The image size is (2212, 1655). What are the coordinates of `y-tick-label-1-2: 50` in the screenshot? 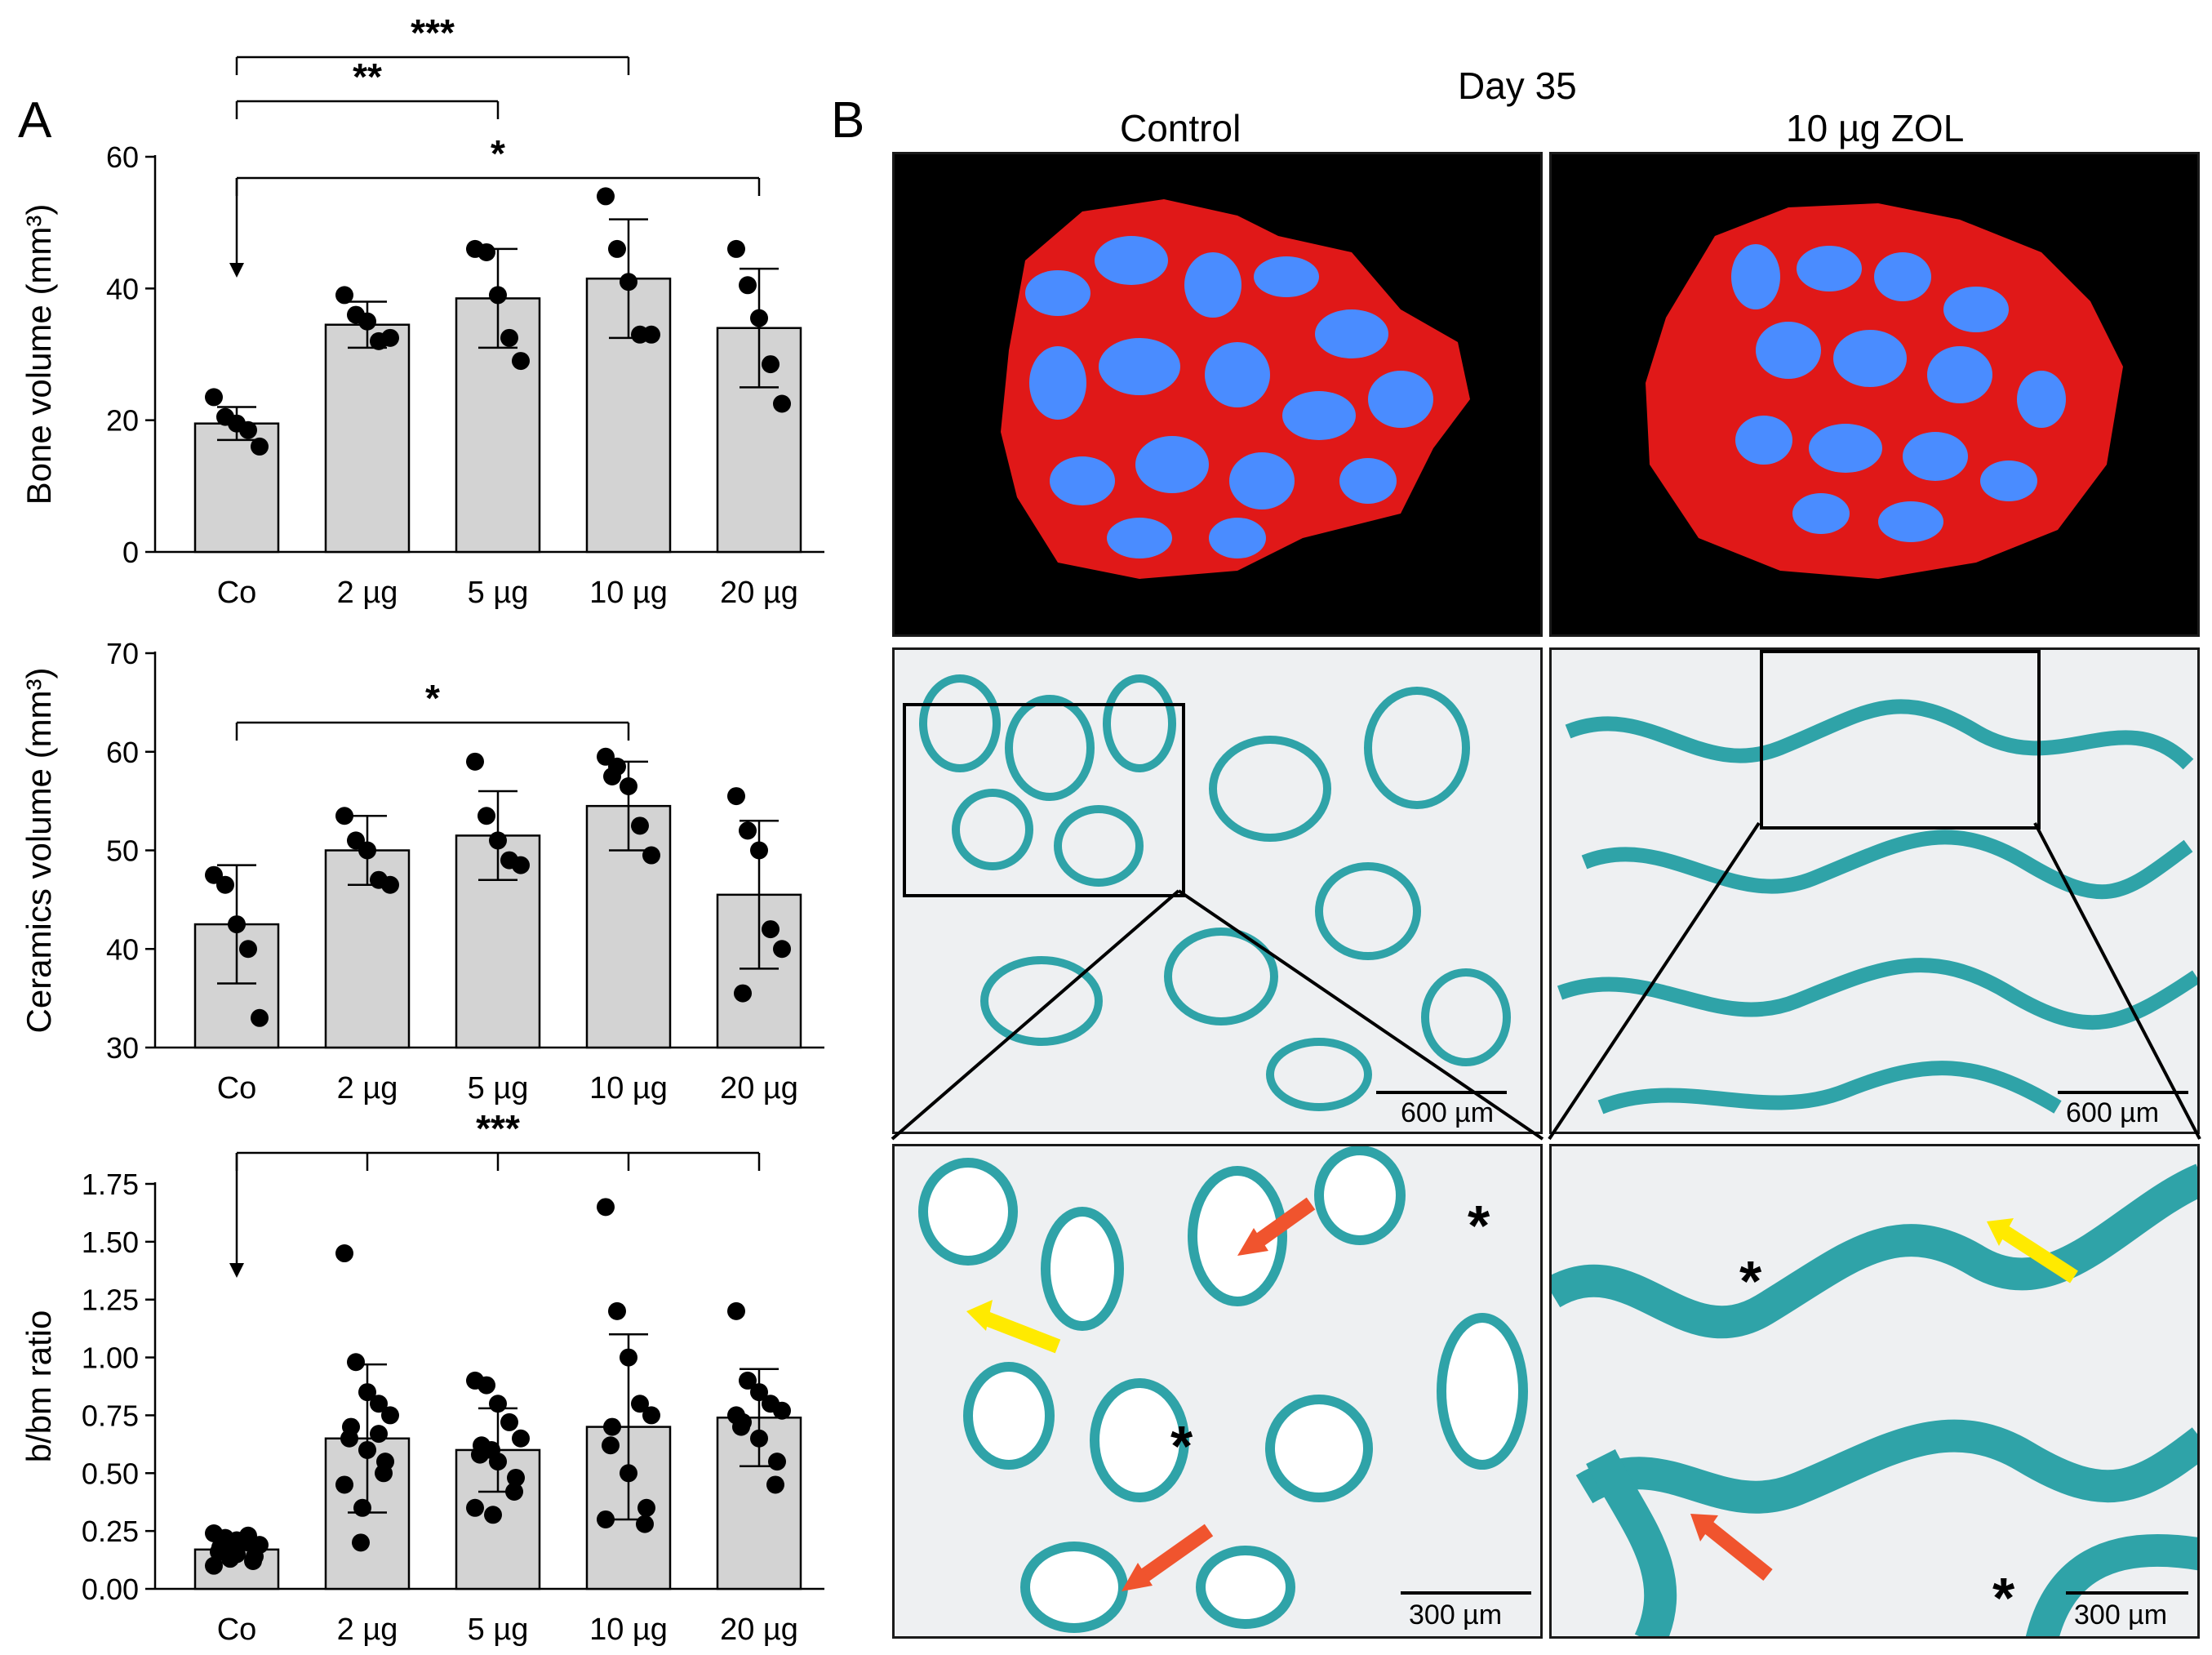 It's located at (122, 851).